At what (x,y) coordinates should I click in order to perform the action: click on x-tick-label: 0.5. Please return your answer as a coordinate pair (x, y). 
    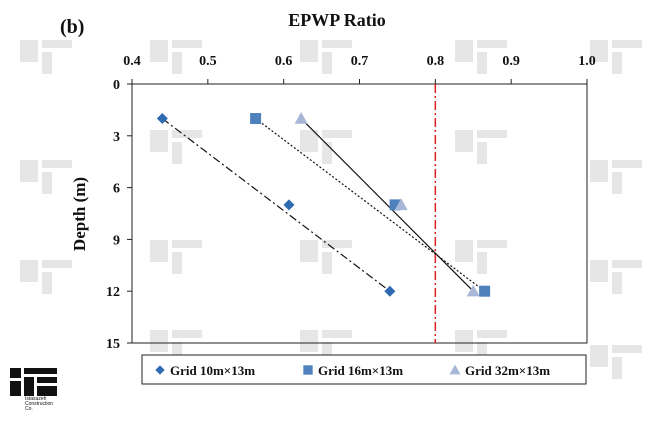
    Looking at the image, I should click on (208, 61).